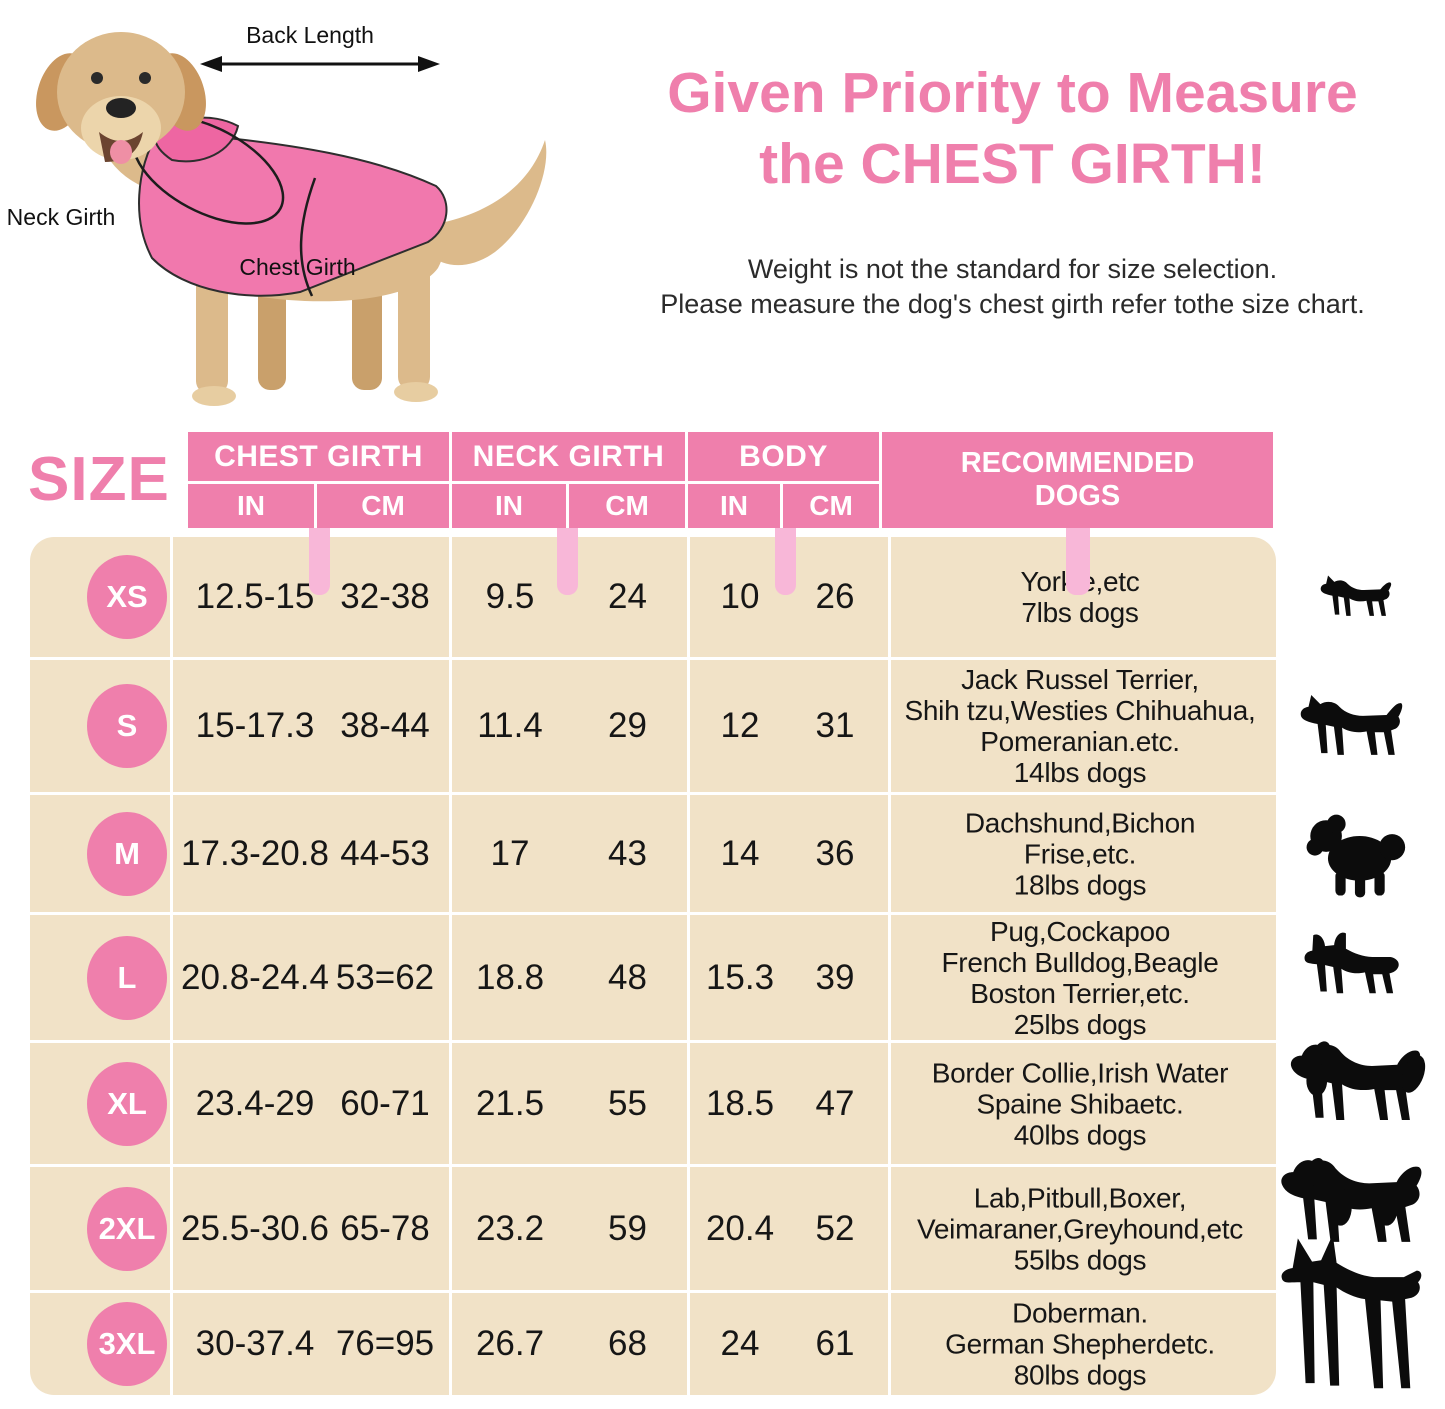 This screenshot has width=1445, height=1409. I want to click on body-cm-unit-header: CM, so click(831, 506).